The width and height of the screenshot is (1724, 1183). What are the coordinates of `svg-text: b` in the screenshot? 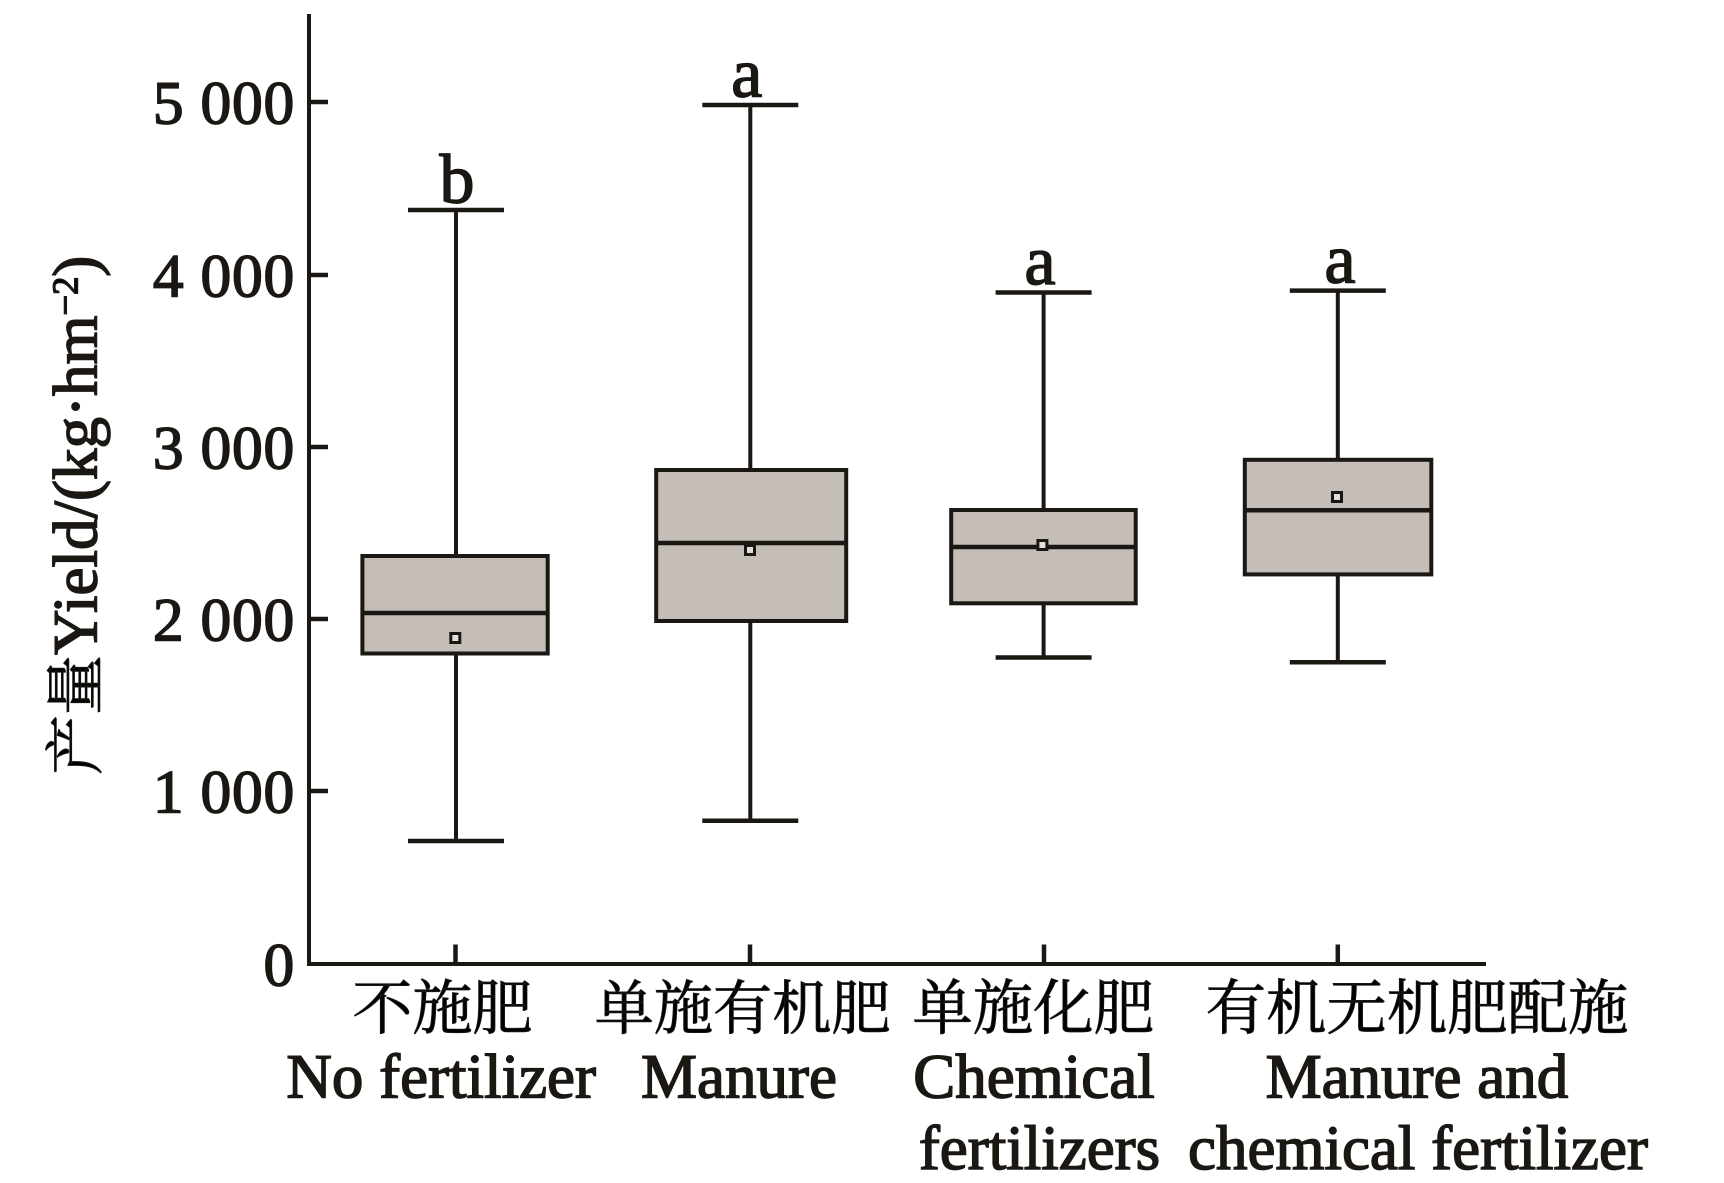 It's located at (457, 180).